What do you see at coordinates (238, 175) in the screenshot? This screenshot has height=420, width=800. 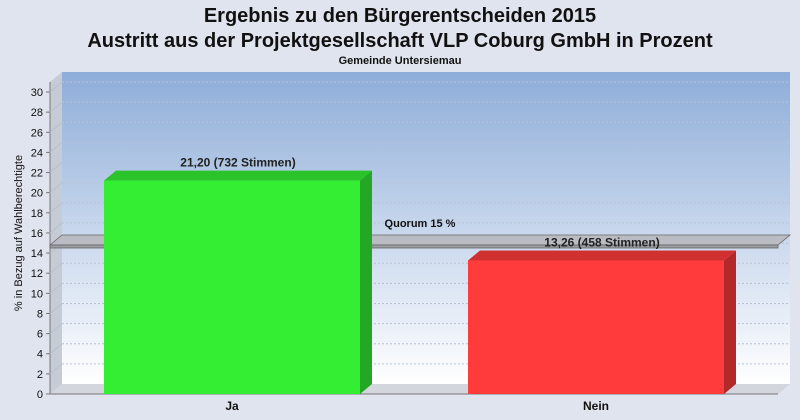 I see `bar-top-ja` at bounding box center [238, 175].